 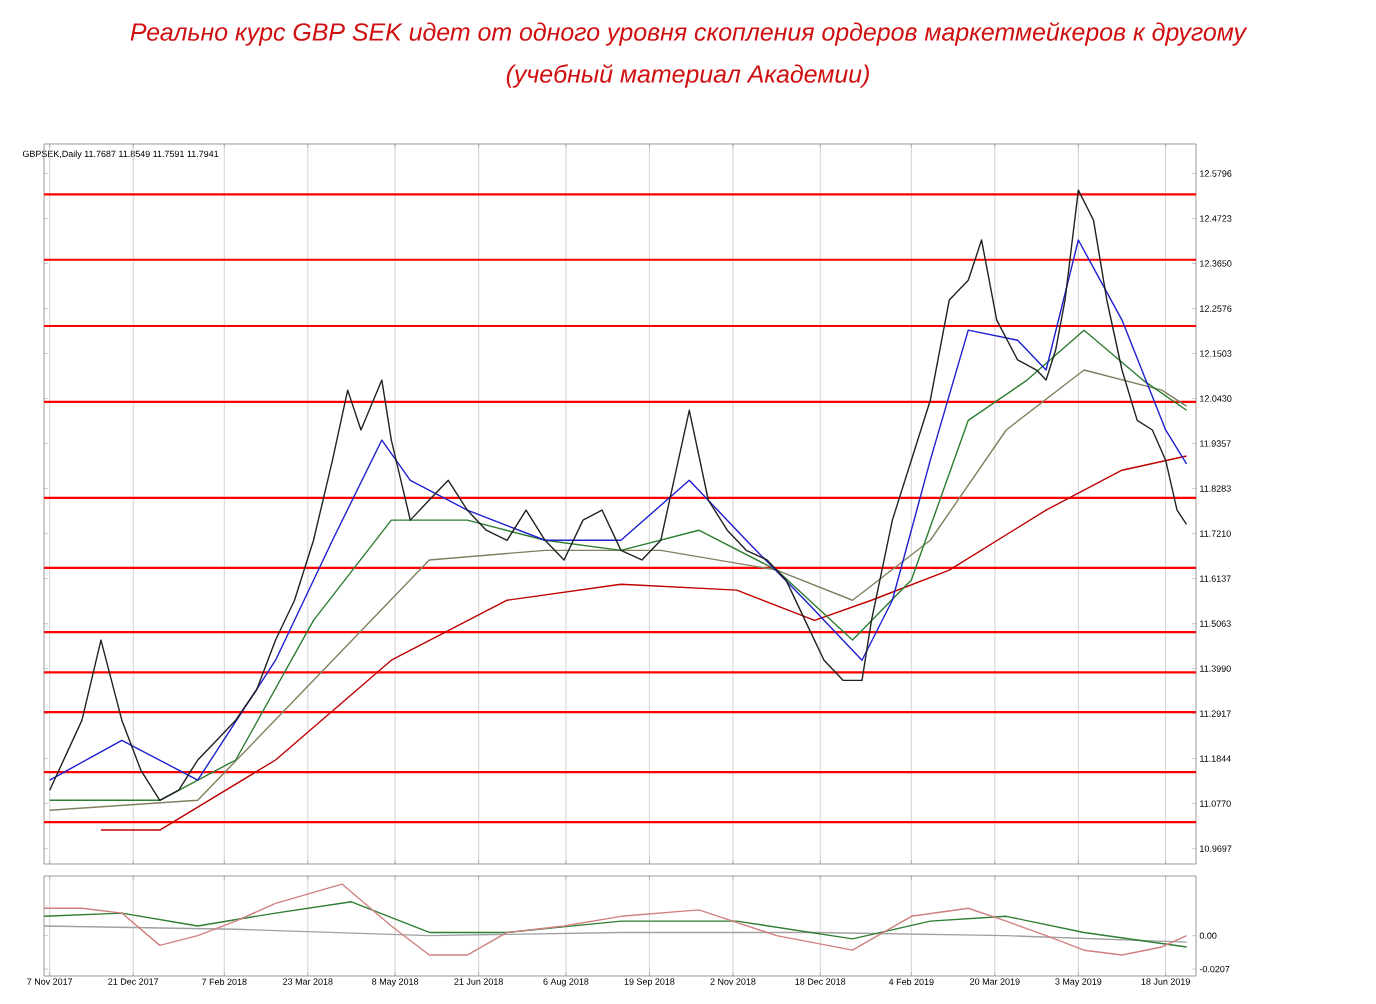 What do you see at coordinates (687, 76) in the screenshot?
I see `chart-subtitle: (учебный материал Академии)` at bounding box center [687, 76].